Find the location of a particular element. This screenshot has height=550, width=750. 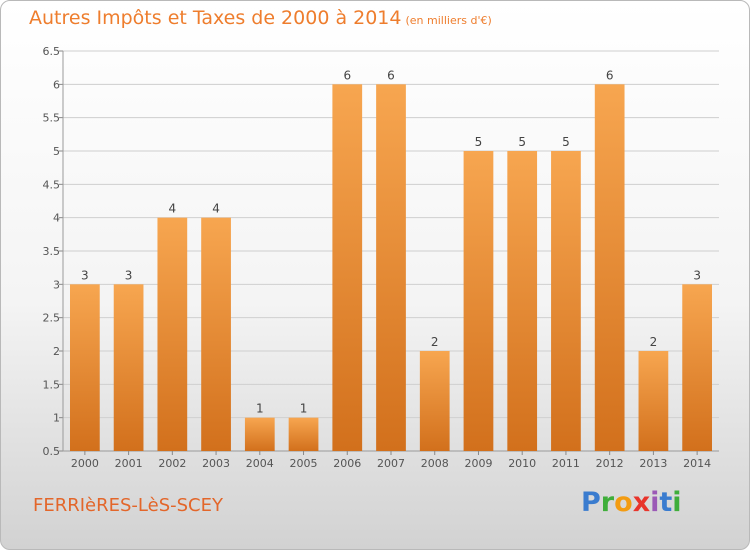

chart-title-text: Autres Impôts et Taxes de 2000 à 2014 is located at coordinates (215, 18).